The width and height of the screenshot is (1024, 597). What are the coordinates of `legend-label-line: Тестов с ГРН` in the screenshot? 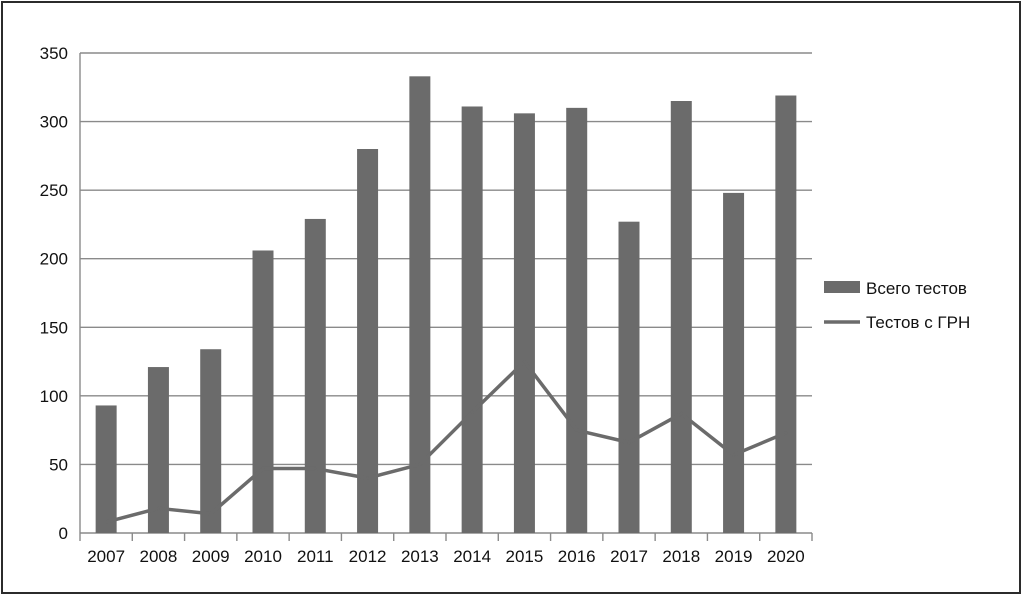 It's located at (918, 322).